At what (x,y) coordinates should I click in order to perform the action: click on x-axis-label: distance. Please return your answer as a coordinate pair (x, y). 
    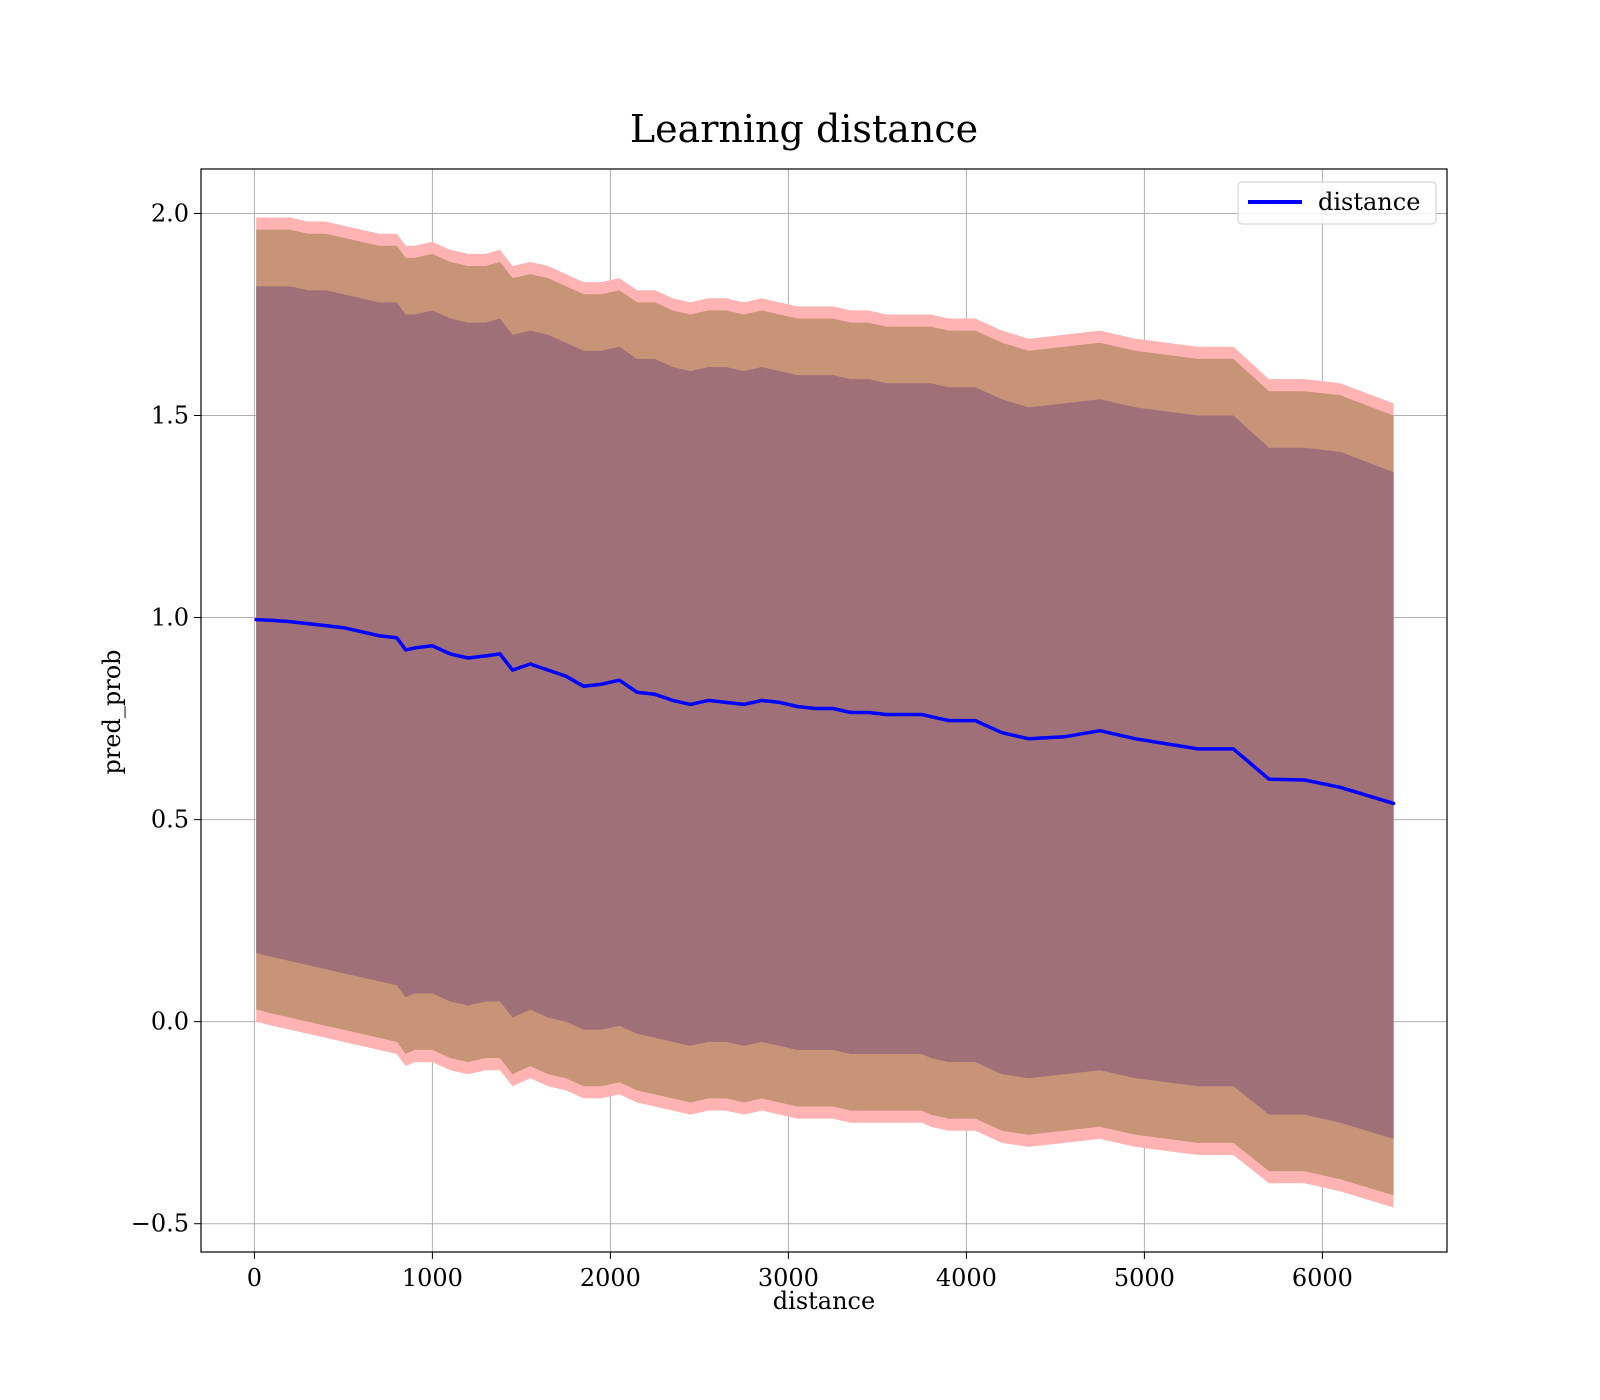
    Looking at the image, I should click on (824, 1301).